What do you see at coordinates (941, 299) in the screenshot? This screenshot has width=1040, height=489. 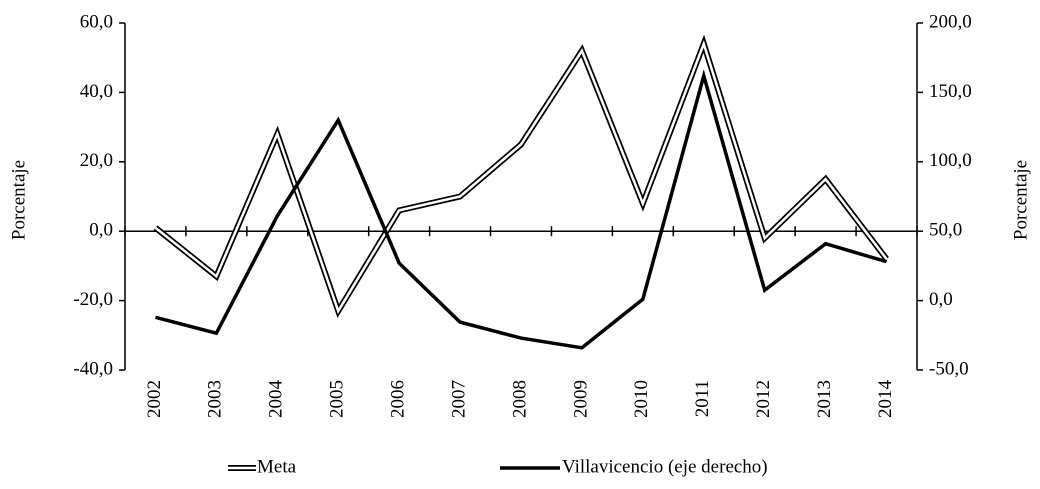 I see `y2-tick-label: 0,0` at bounding box center [941, 299].